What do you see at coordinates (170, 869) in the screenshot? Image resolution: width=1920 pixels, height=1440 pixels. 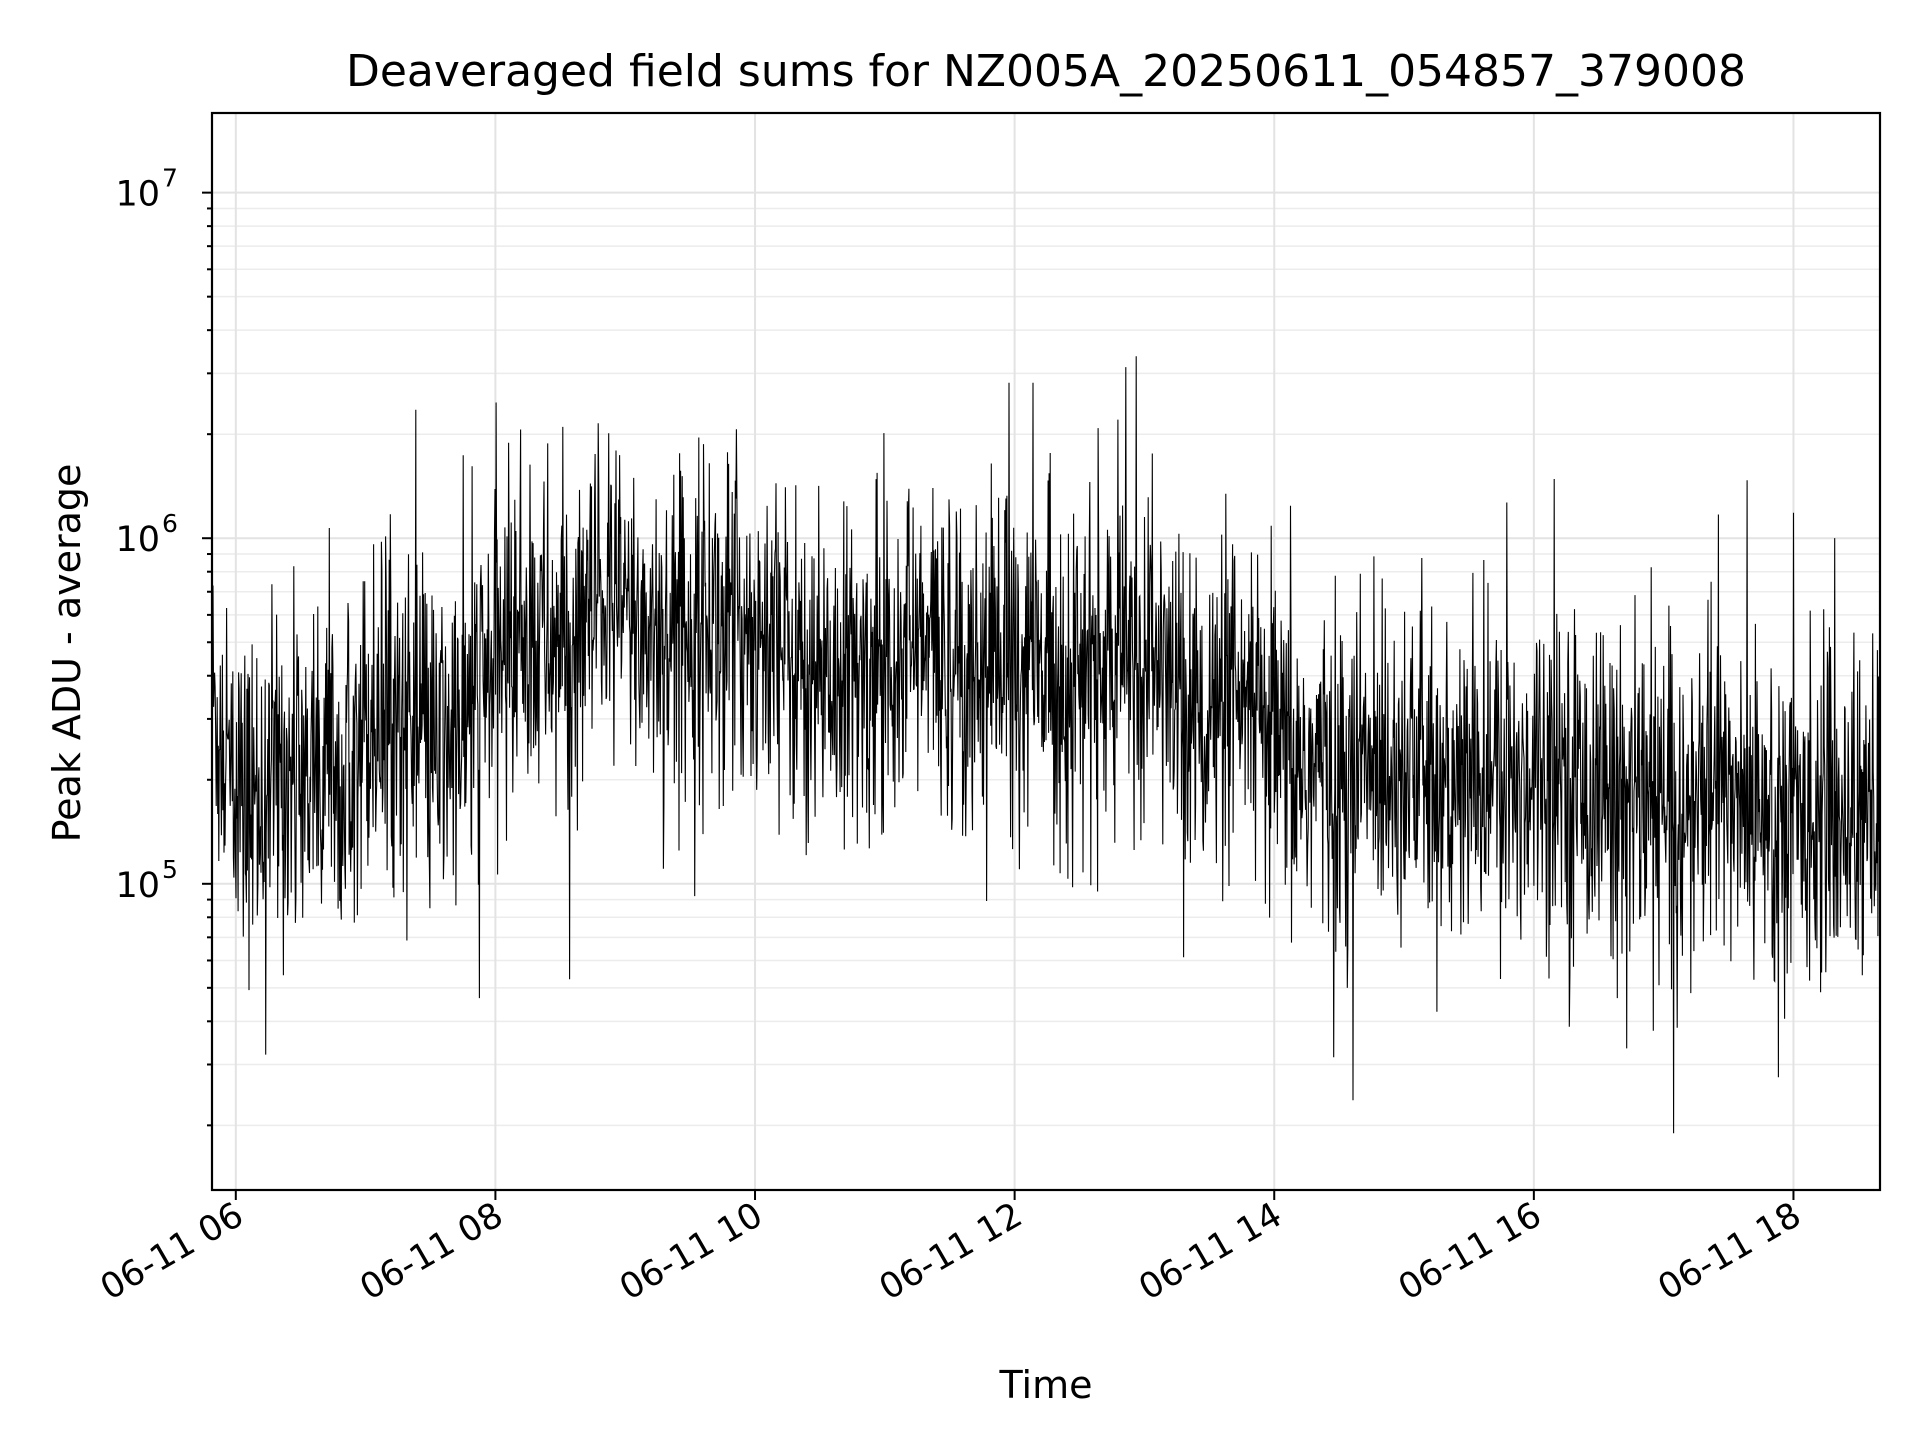 I see `y-tick-exponent: 5` at bounding box center [170, 869].